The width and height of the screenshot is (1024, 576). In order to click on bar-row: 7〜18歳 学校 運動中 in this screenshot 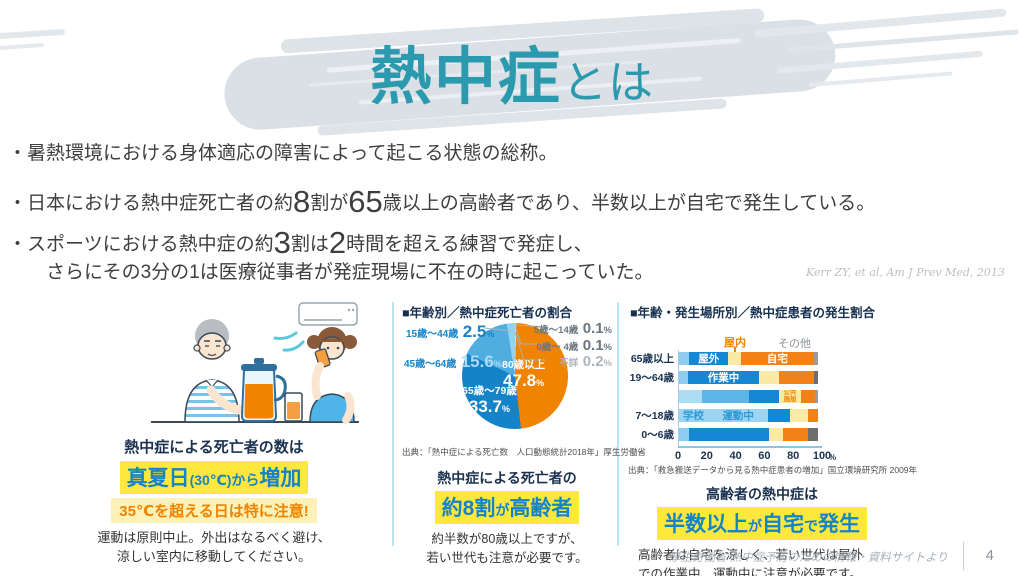, I will do `click(725, 415)`.